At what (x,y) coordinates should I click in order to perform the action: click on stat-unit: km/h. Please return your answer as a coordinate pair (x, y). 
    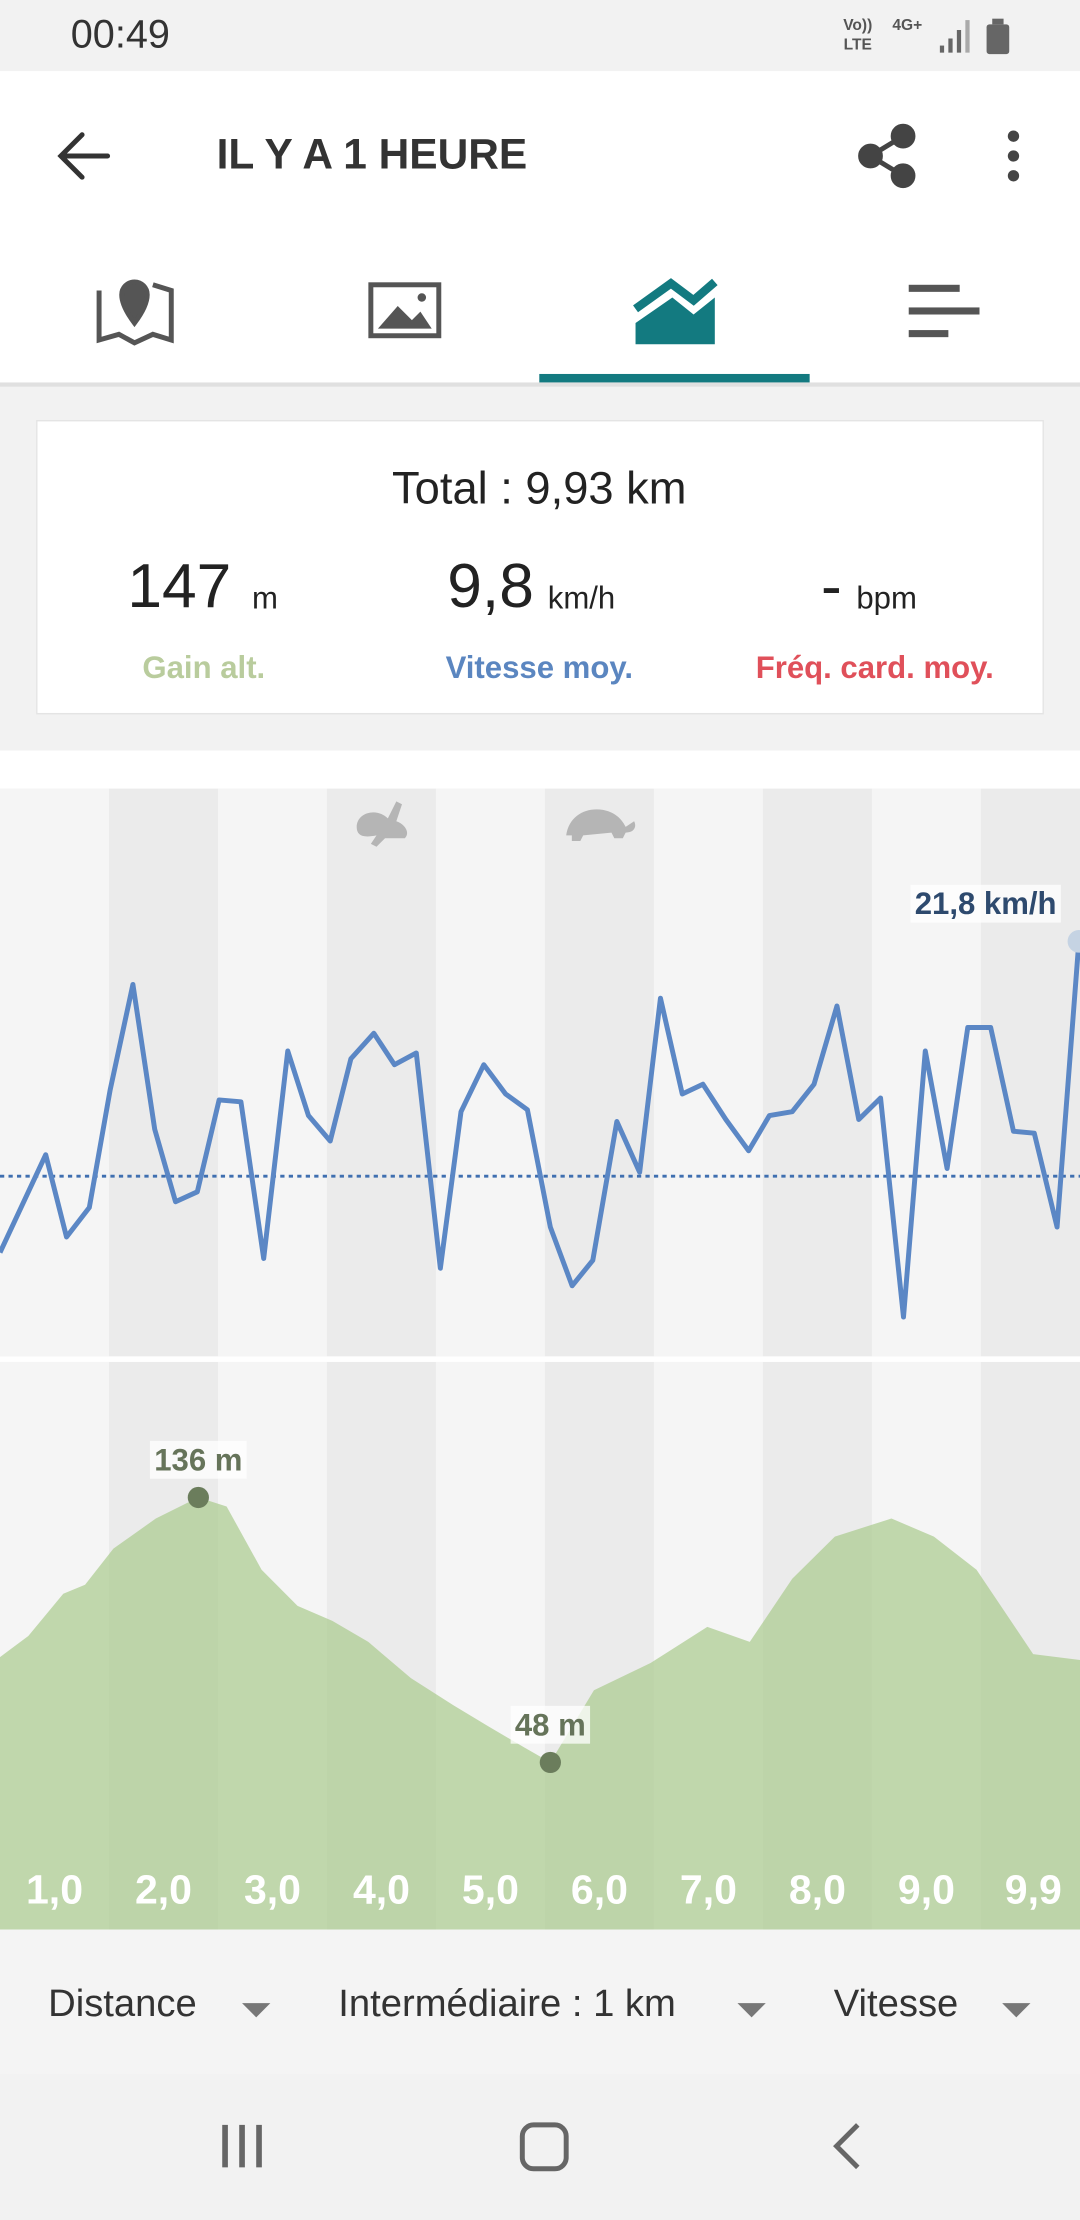
    Looking at the image, I should click on (581, 598).